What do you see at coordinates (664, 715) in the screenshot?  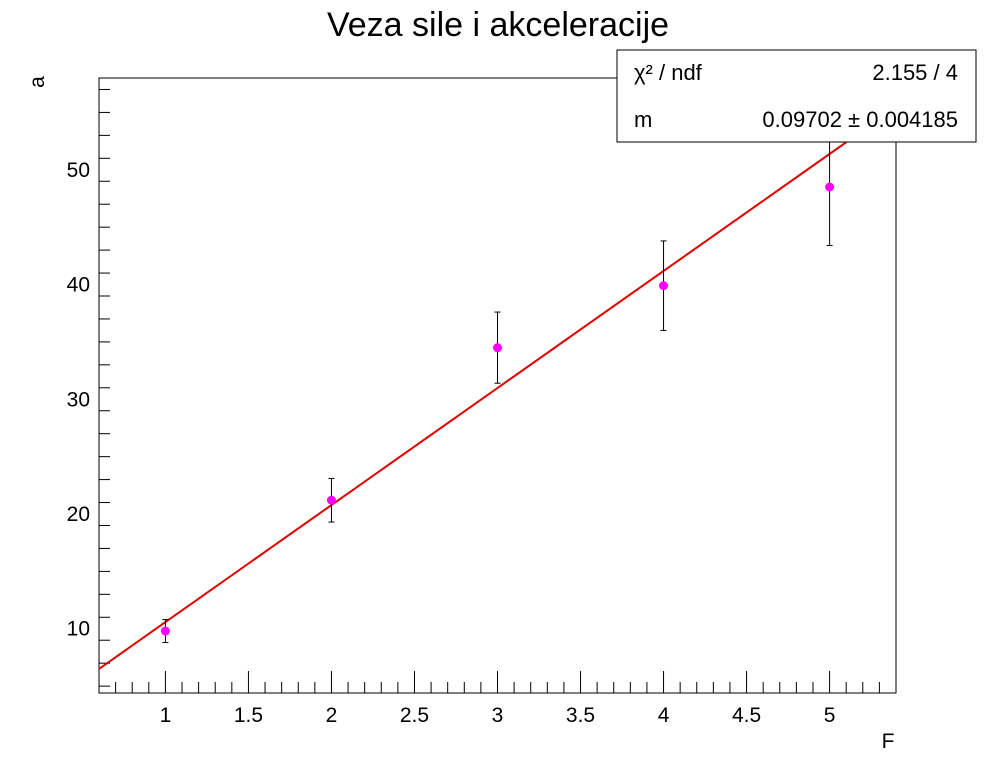 I see `x-tick-label: 4` at bounding box center [664, 715].